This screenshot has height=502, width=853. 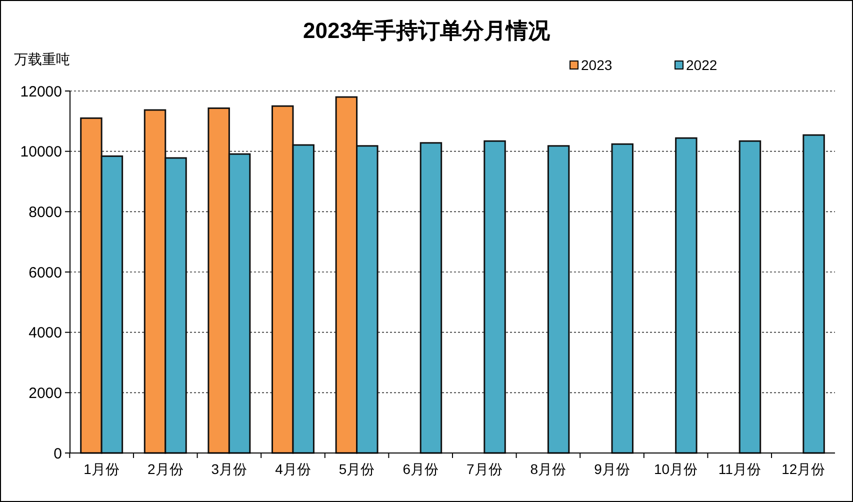 What do you see at coordinates (45, 393) in the screenshot?
I see `y-tick-label: 2000` at bounding box center [45, 393].